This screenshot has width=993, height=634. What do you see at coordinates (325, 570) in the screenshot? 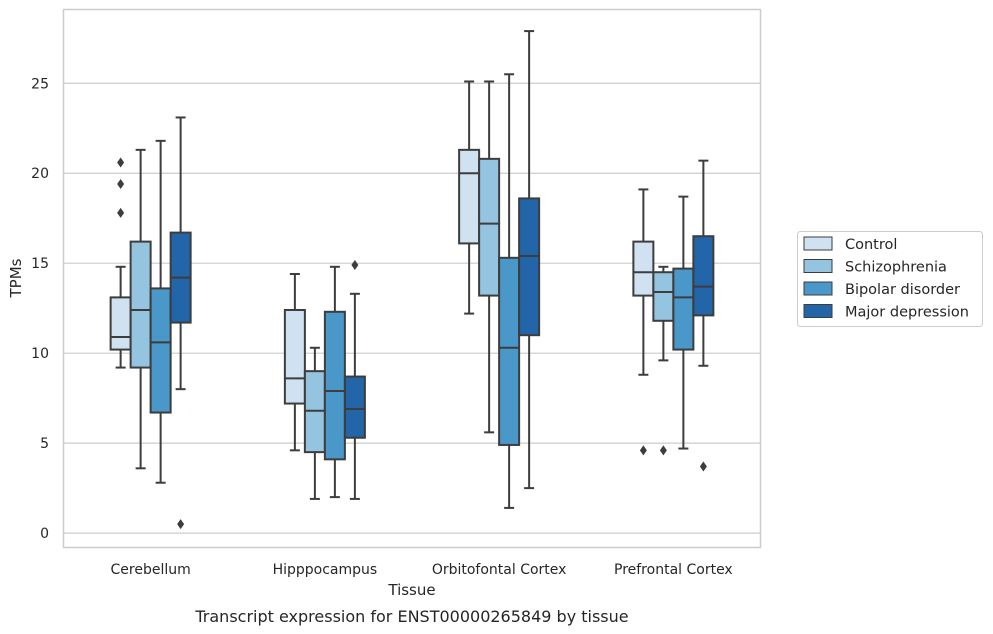
I see `x-tick-label: Hipppocampus` at bounding box center [325, 570].